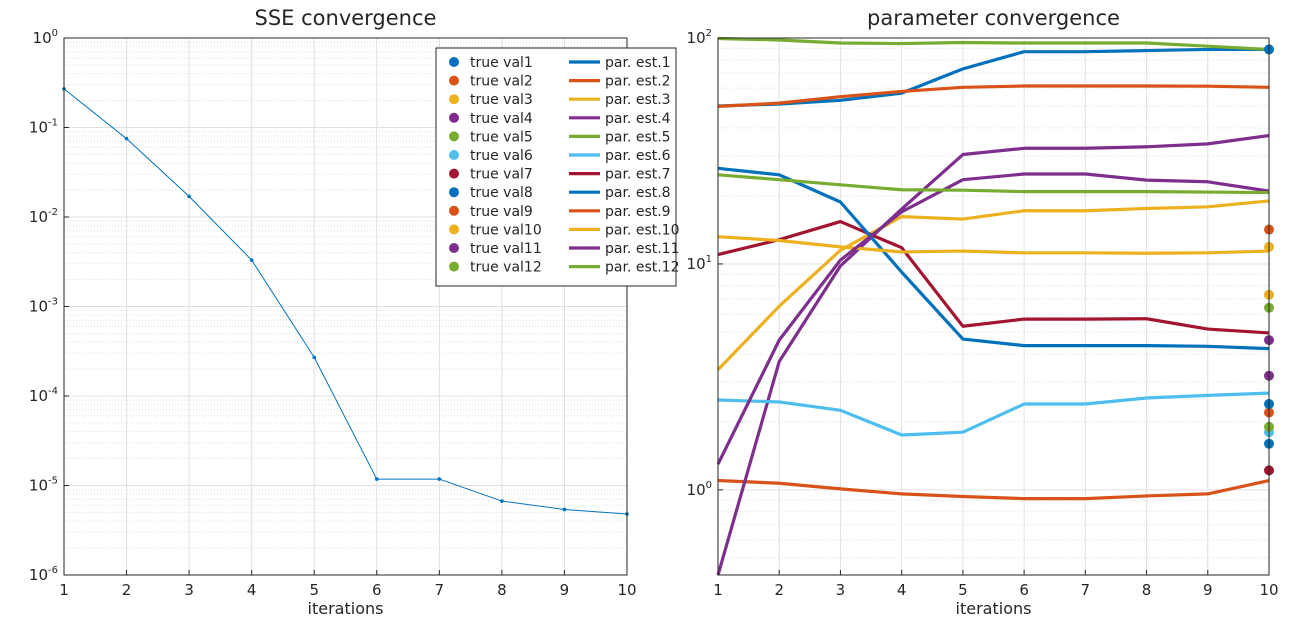  I want to click on par-x-tick-label: 5, so click(963, 590).